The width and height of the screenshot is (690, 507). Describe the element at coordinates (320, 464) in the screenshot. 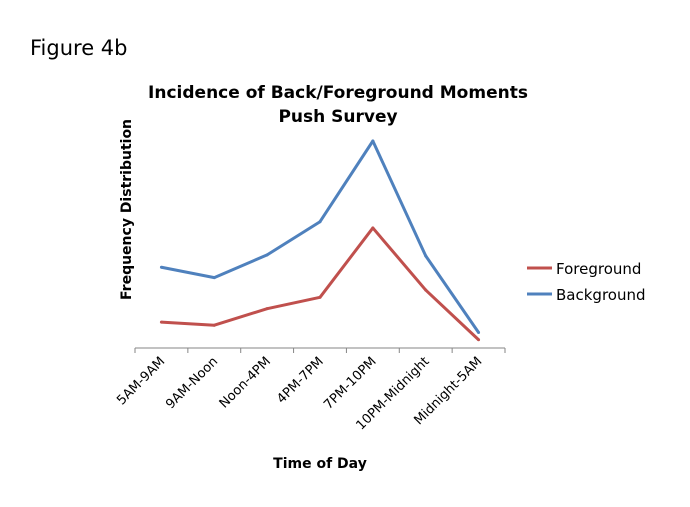

I see `x-axis-title: Time of Day` at that location.